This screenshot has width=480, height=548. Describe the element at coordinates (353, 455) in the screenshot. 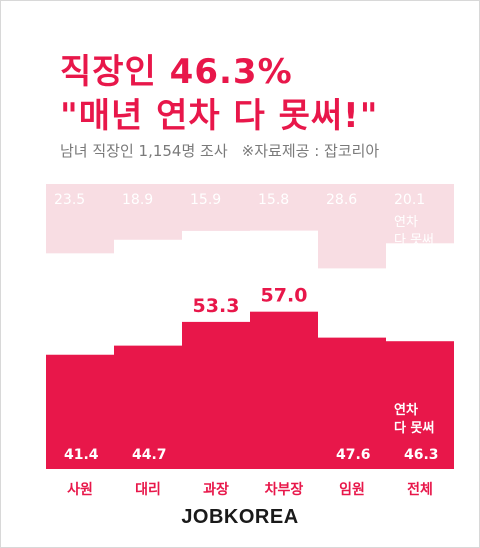

I see `main-bar-value-label: 47.6` at that location.